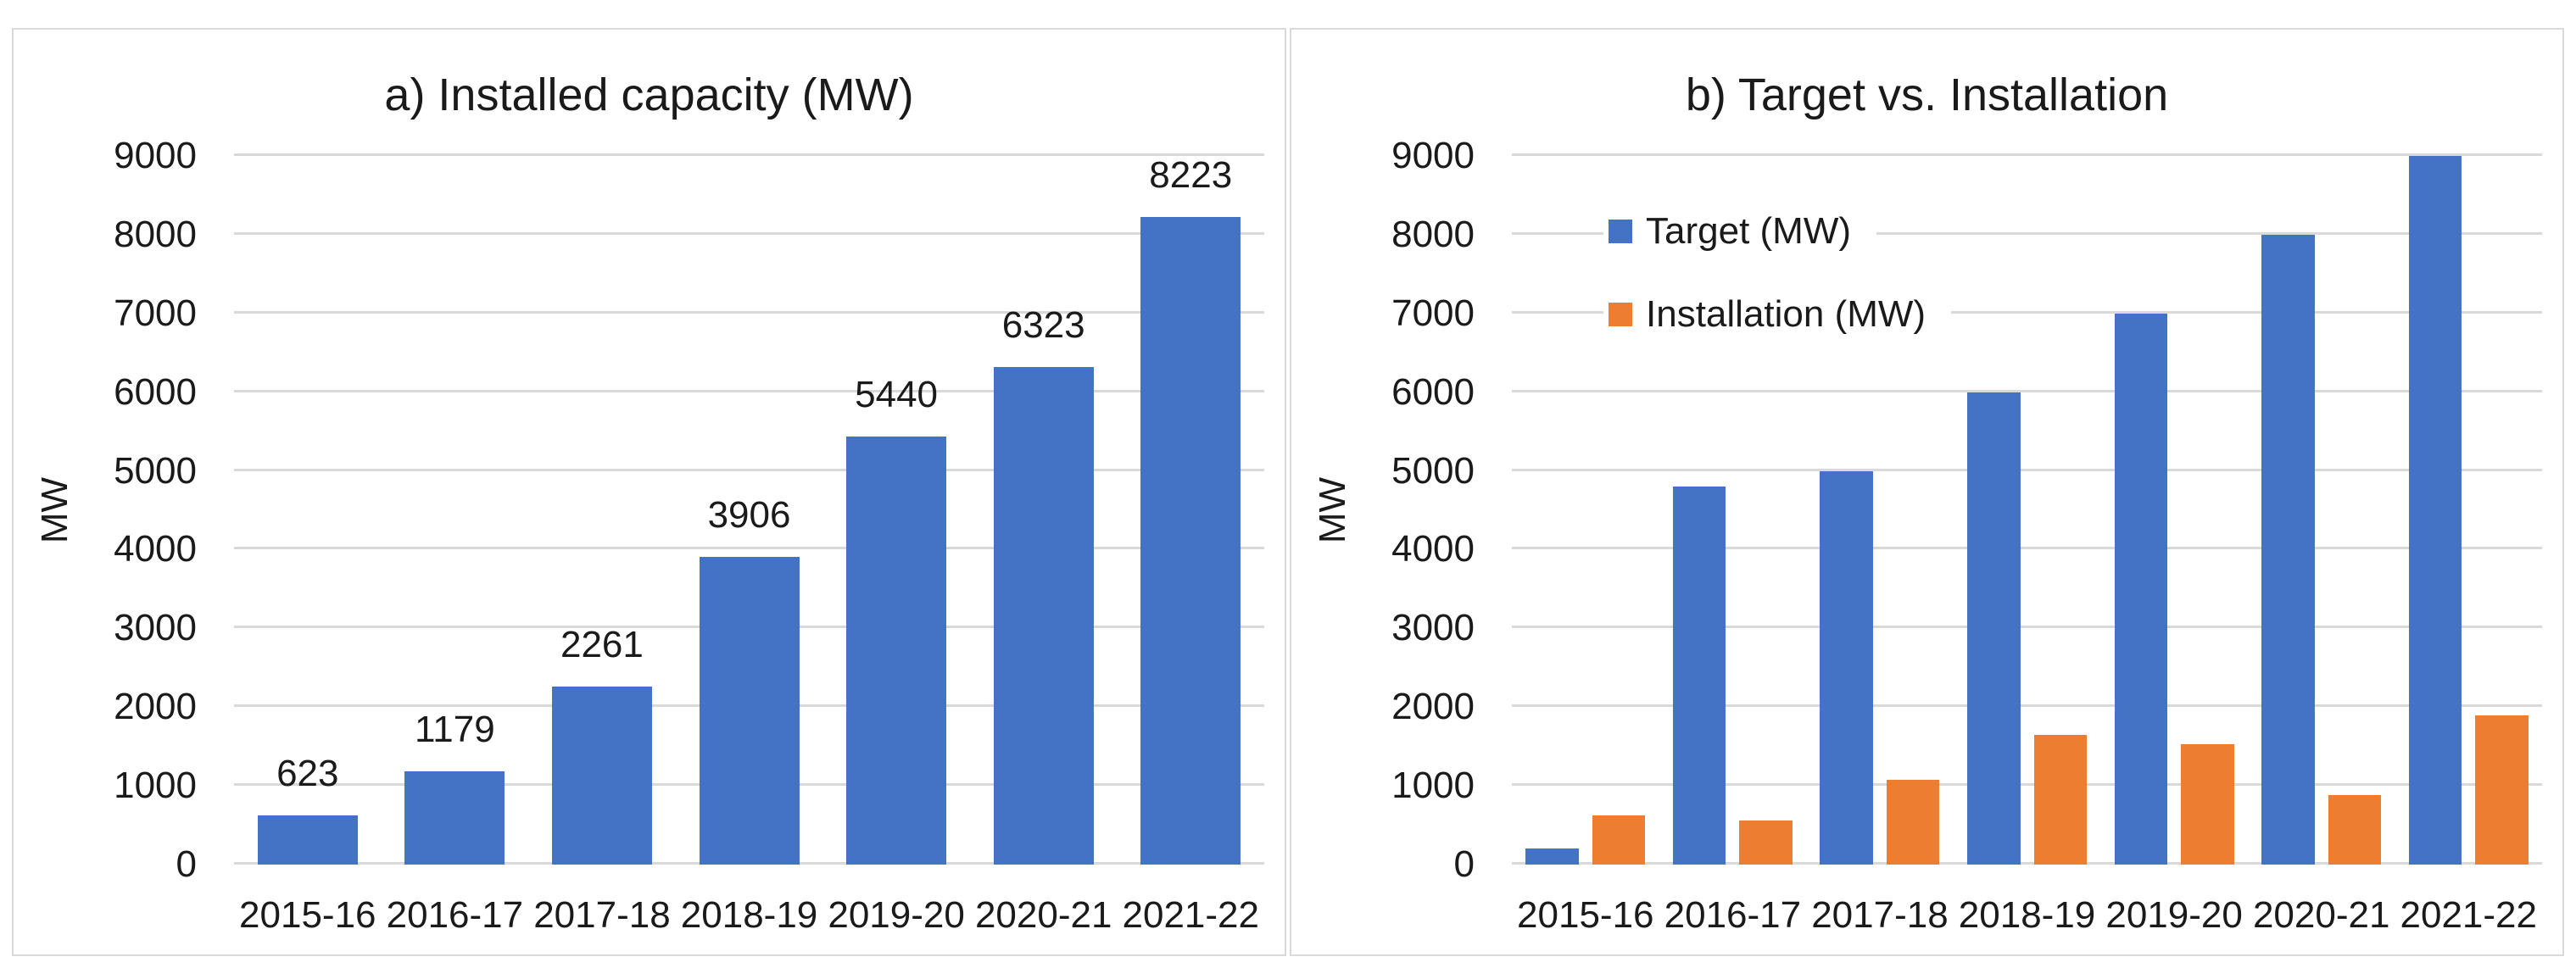 The width and height of the screenshot is (2576, 979). Describe the element at coordinates (1927, 95) in the screenshot. I see `chart-b-title: b) Target vs. Installation` at that location.